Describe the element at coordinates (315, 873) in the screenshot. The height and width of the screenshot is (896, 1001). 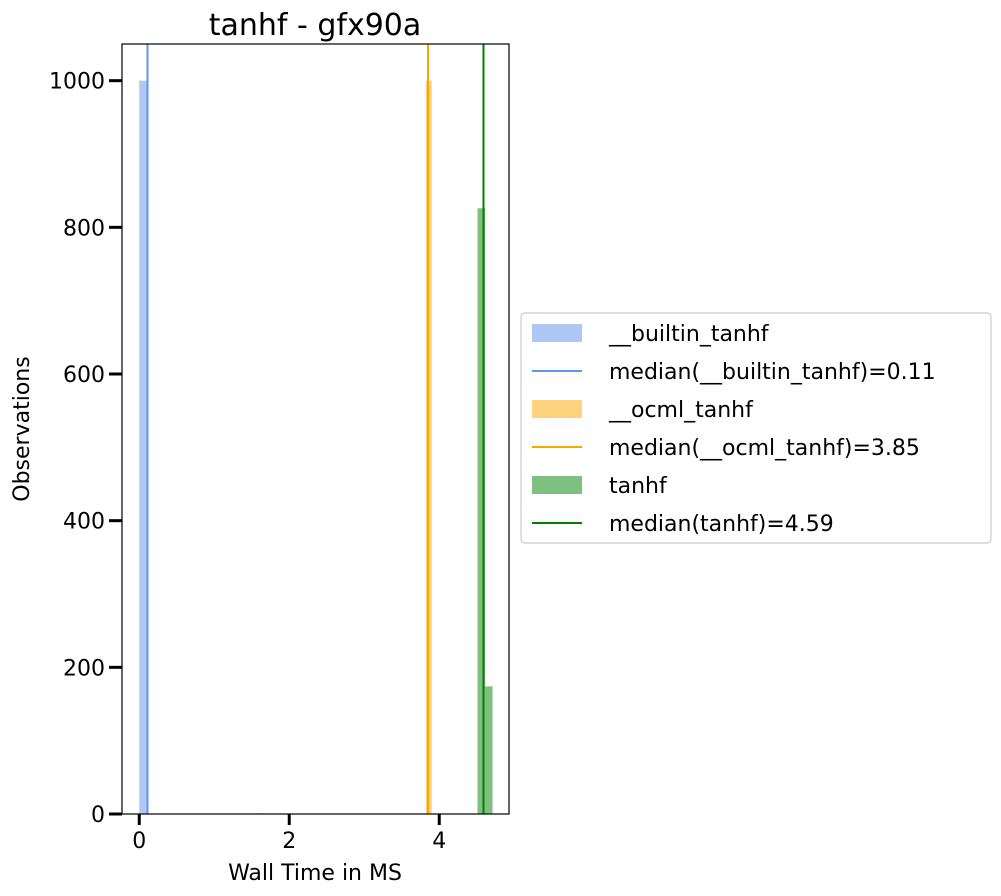
I see `x-axis-title: Wall Time in MS` at that location.